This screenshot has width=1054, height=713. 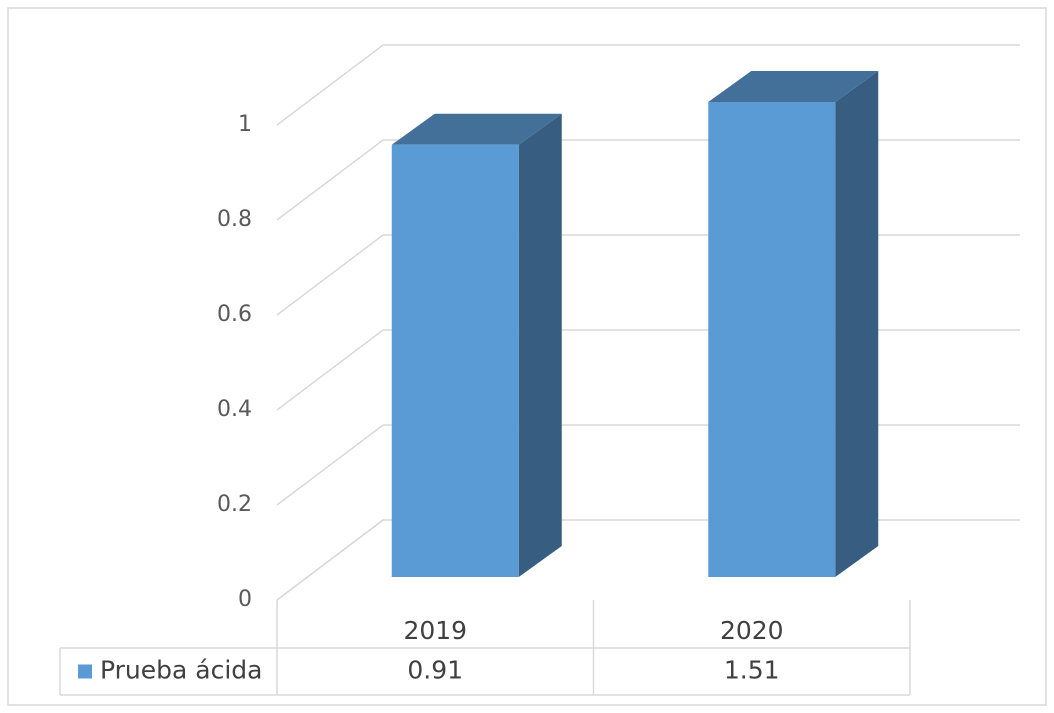 I want to click on table-value: 0.91, so click(x=435, y=670).